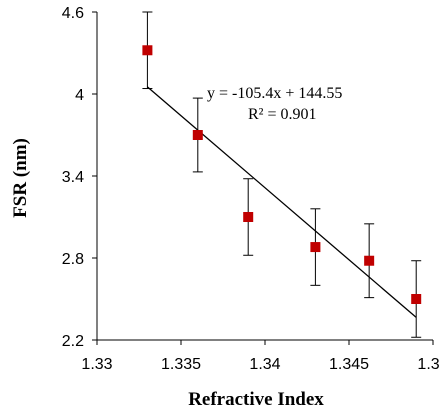 Image resolution: width=440 pixels, height=415 pixels. Describe the element at coordinates (264, 364) in the screenshot. I see `x-tick-label: 1.34` at that location.